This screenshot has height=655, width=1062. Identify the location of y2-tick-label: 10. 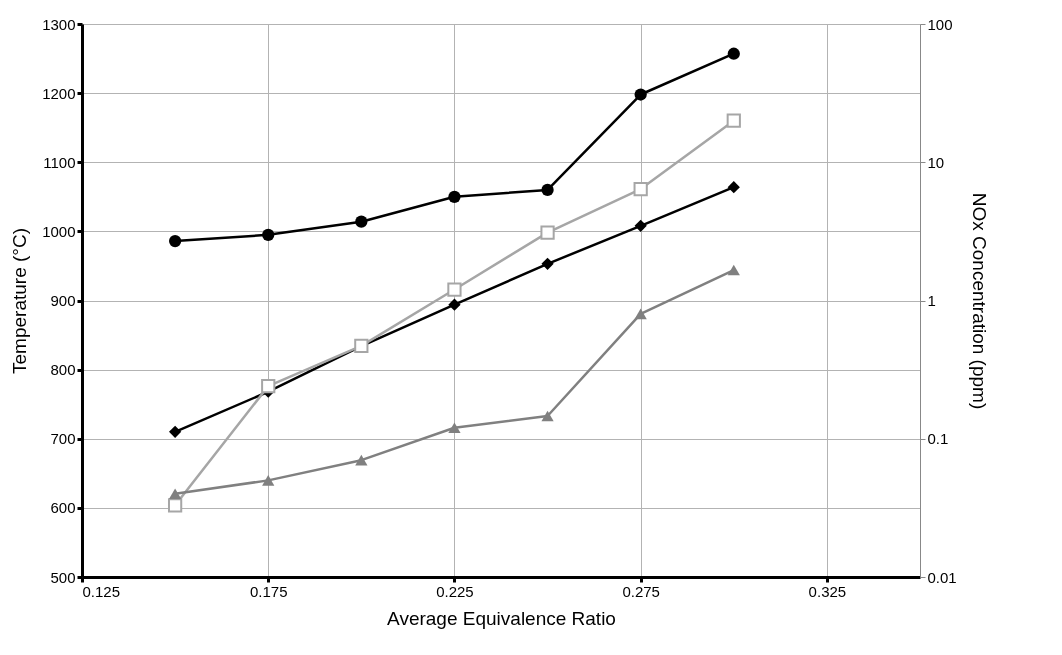
(936, 162).